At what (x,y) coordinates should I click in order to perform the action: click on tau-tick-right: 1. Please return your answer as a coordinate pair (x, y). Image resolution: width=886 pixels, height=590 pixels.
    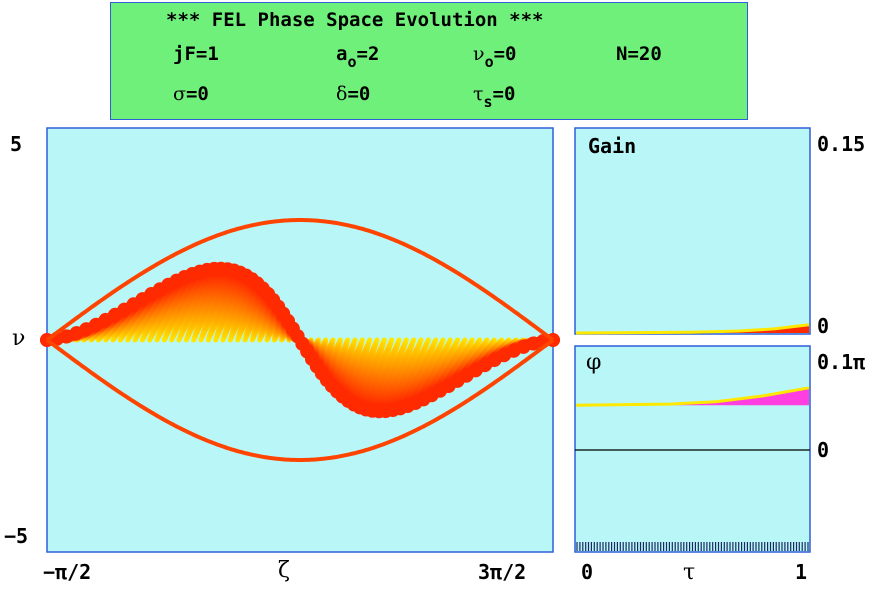
    Looking at the image, I should click on (801, 572).